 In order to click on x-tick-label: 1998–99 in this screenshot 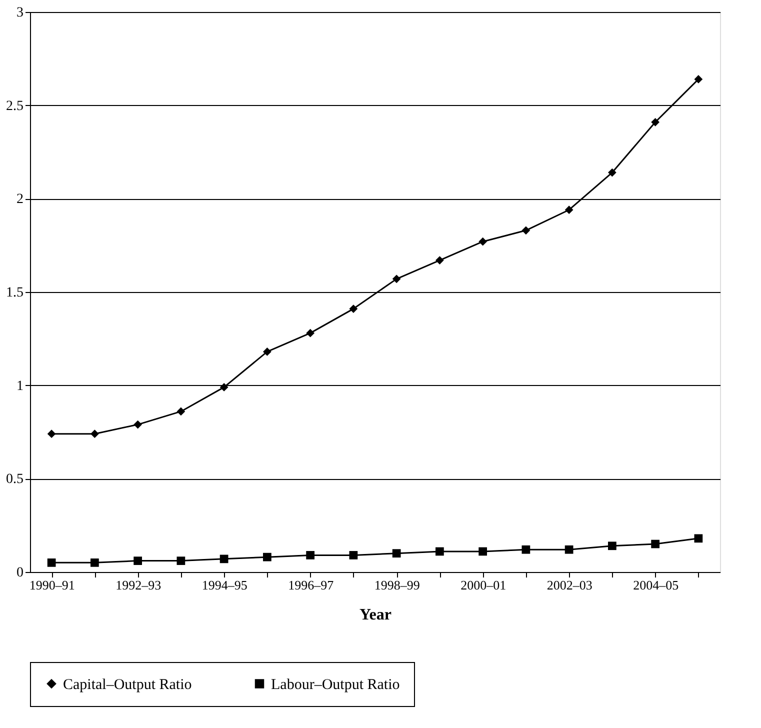, I will do `click(397, 585)`.